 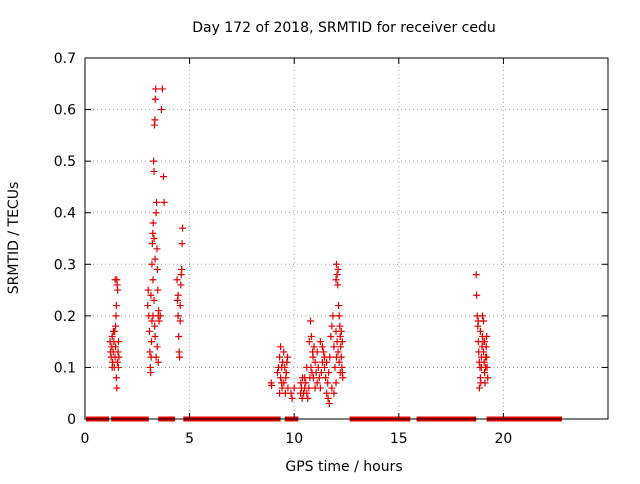 What do you see at coordinates (65, 59) in the screenshot?
I see `y-tick-label: 0.7` at bounding box center [65, 59].